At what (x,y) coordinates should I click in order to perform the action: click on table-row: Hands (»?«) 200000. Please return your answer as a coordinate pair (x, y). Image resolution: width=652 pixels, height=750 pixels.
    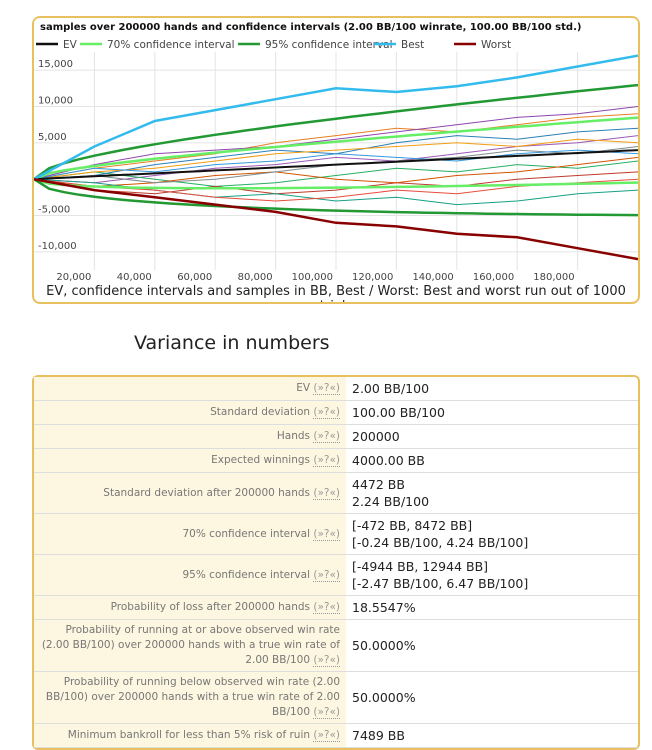
    Looking at the image, I should click on (336, 436).